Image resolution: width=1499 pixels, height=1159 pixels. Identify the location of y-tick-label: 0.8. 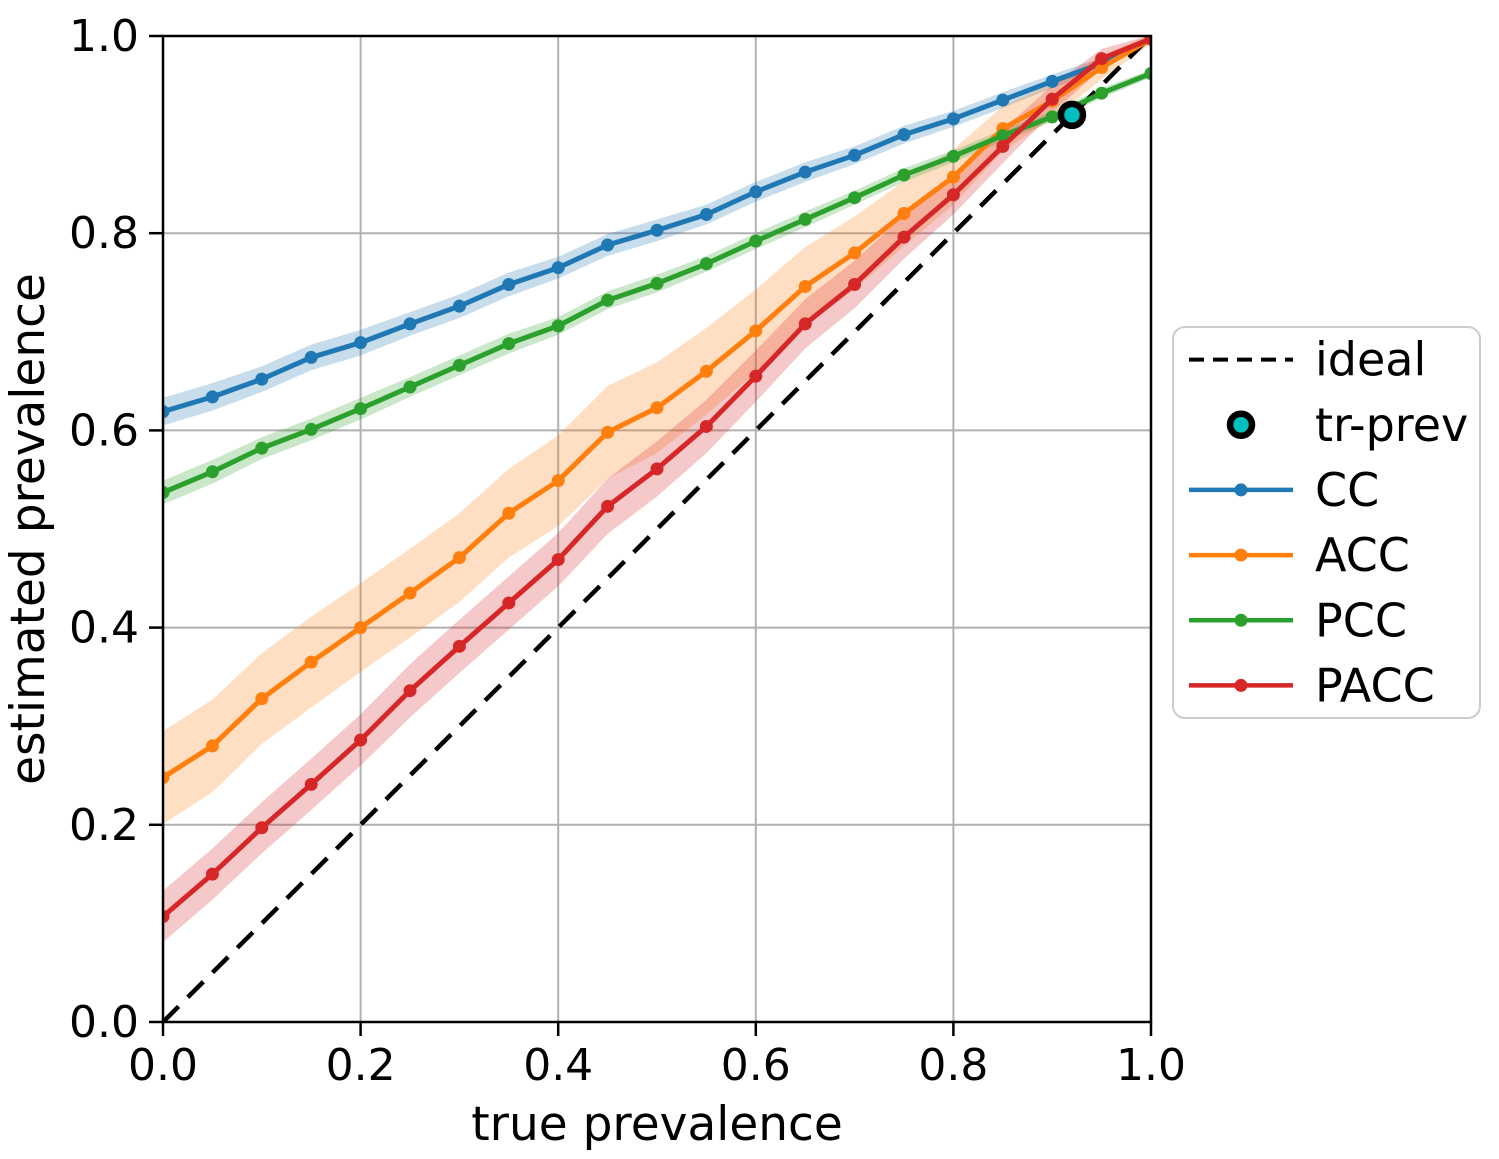
(104, 233).